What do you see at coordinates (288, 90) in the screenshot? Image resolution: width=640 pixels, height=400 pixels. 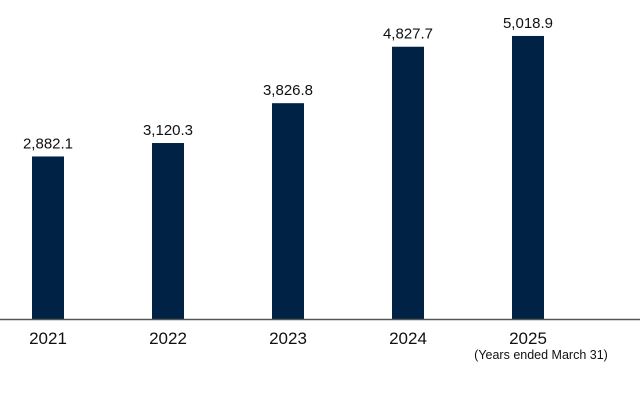 I see `value-label-2023: 3,826.8` at bounding box center [288, 90].